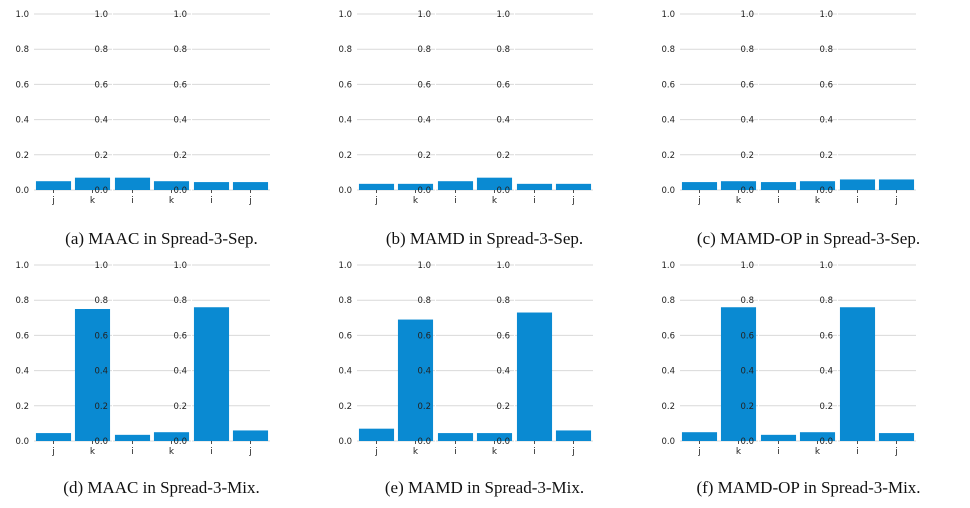 The image size is (970, 508). Describe the element at coordinates (503, 336) in the screenshot. I see `panel-e-sub3-ytick-label: 0.6` at that location.